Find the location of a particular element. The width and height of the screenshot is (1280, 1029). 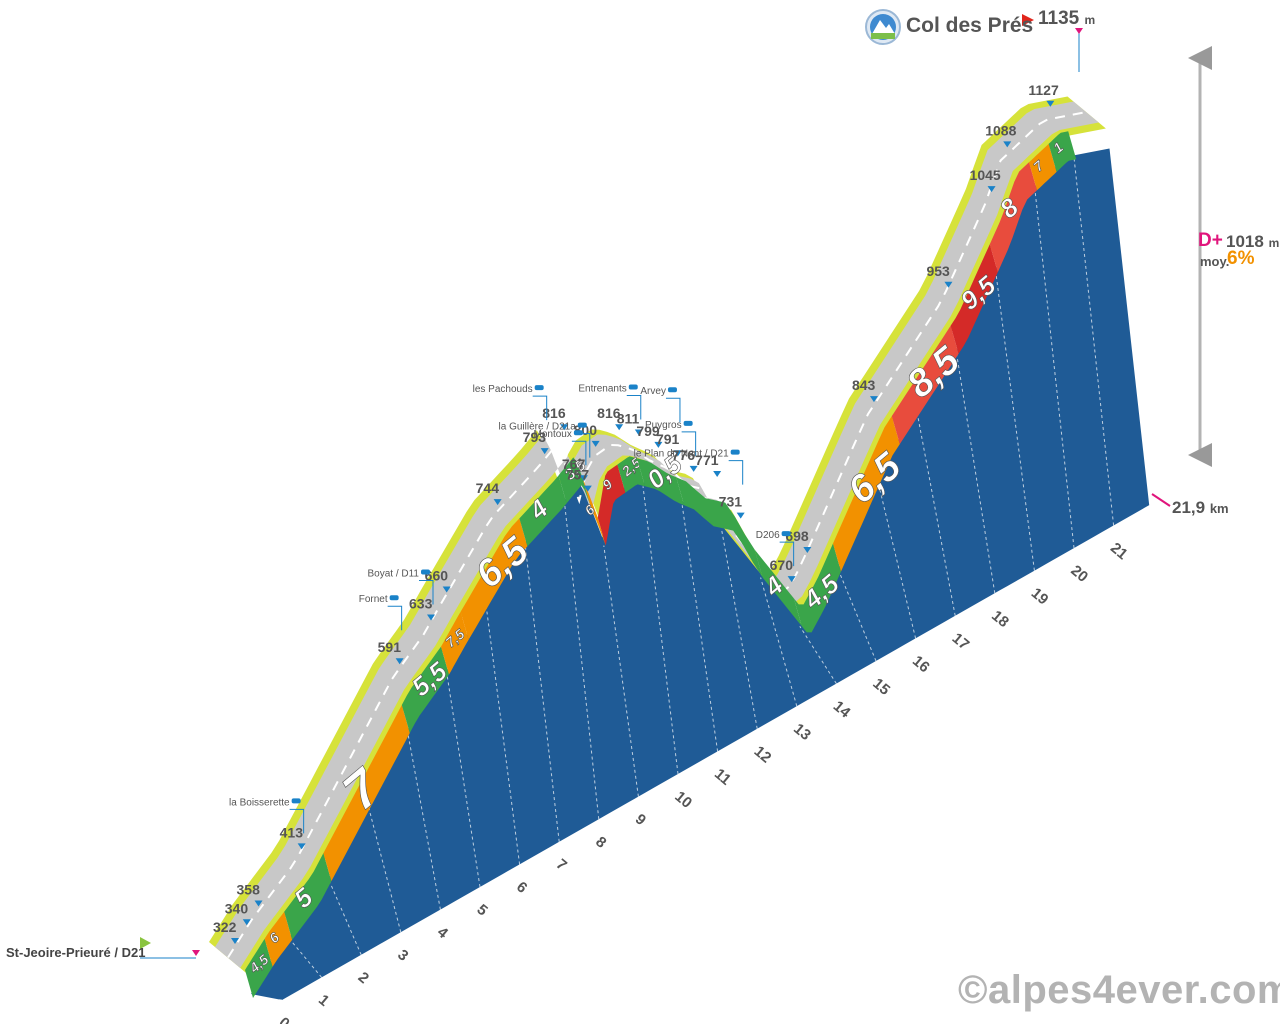

altitude-label: 660 is located at coordinates (437, 575).